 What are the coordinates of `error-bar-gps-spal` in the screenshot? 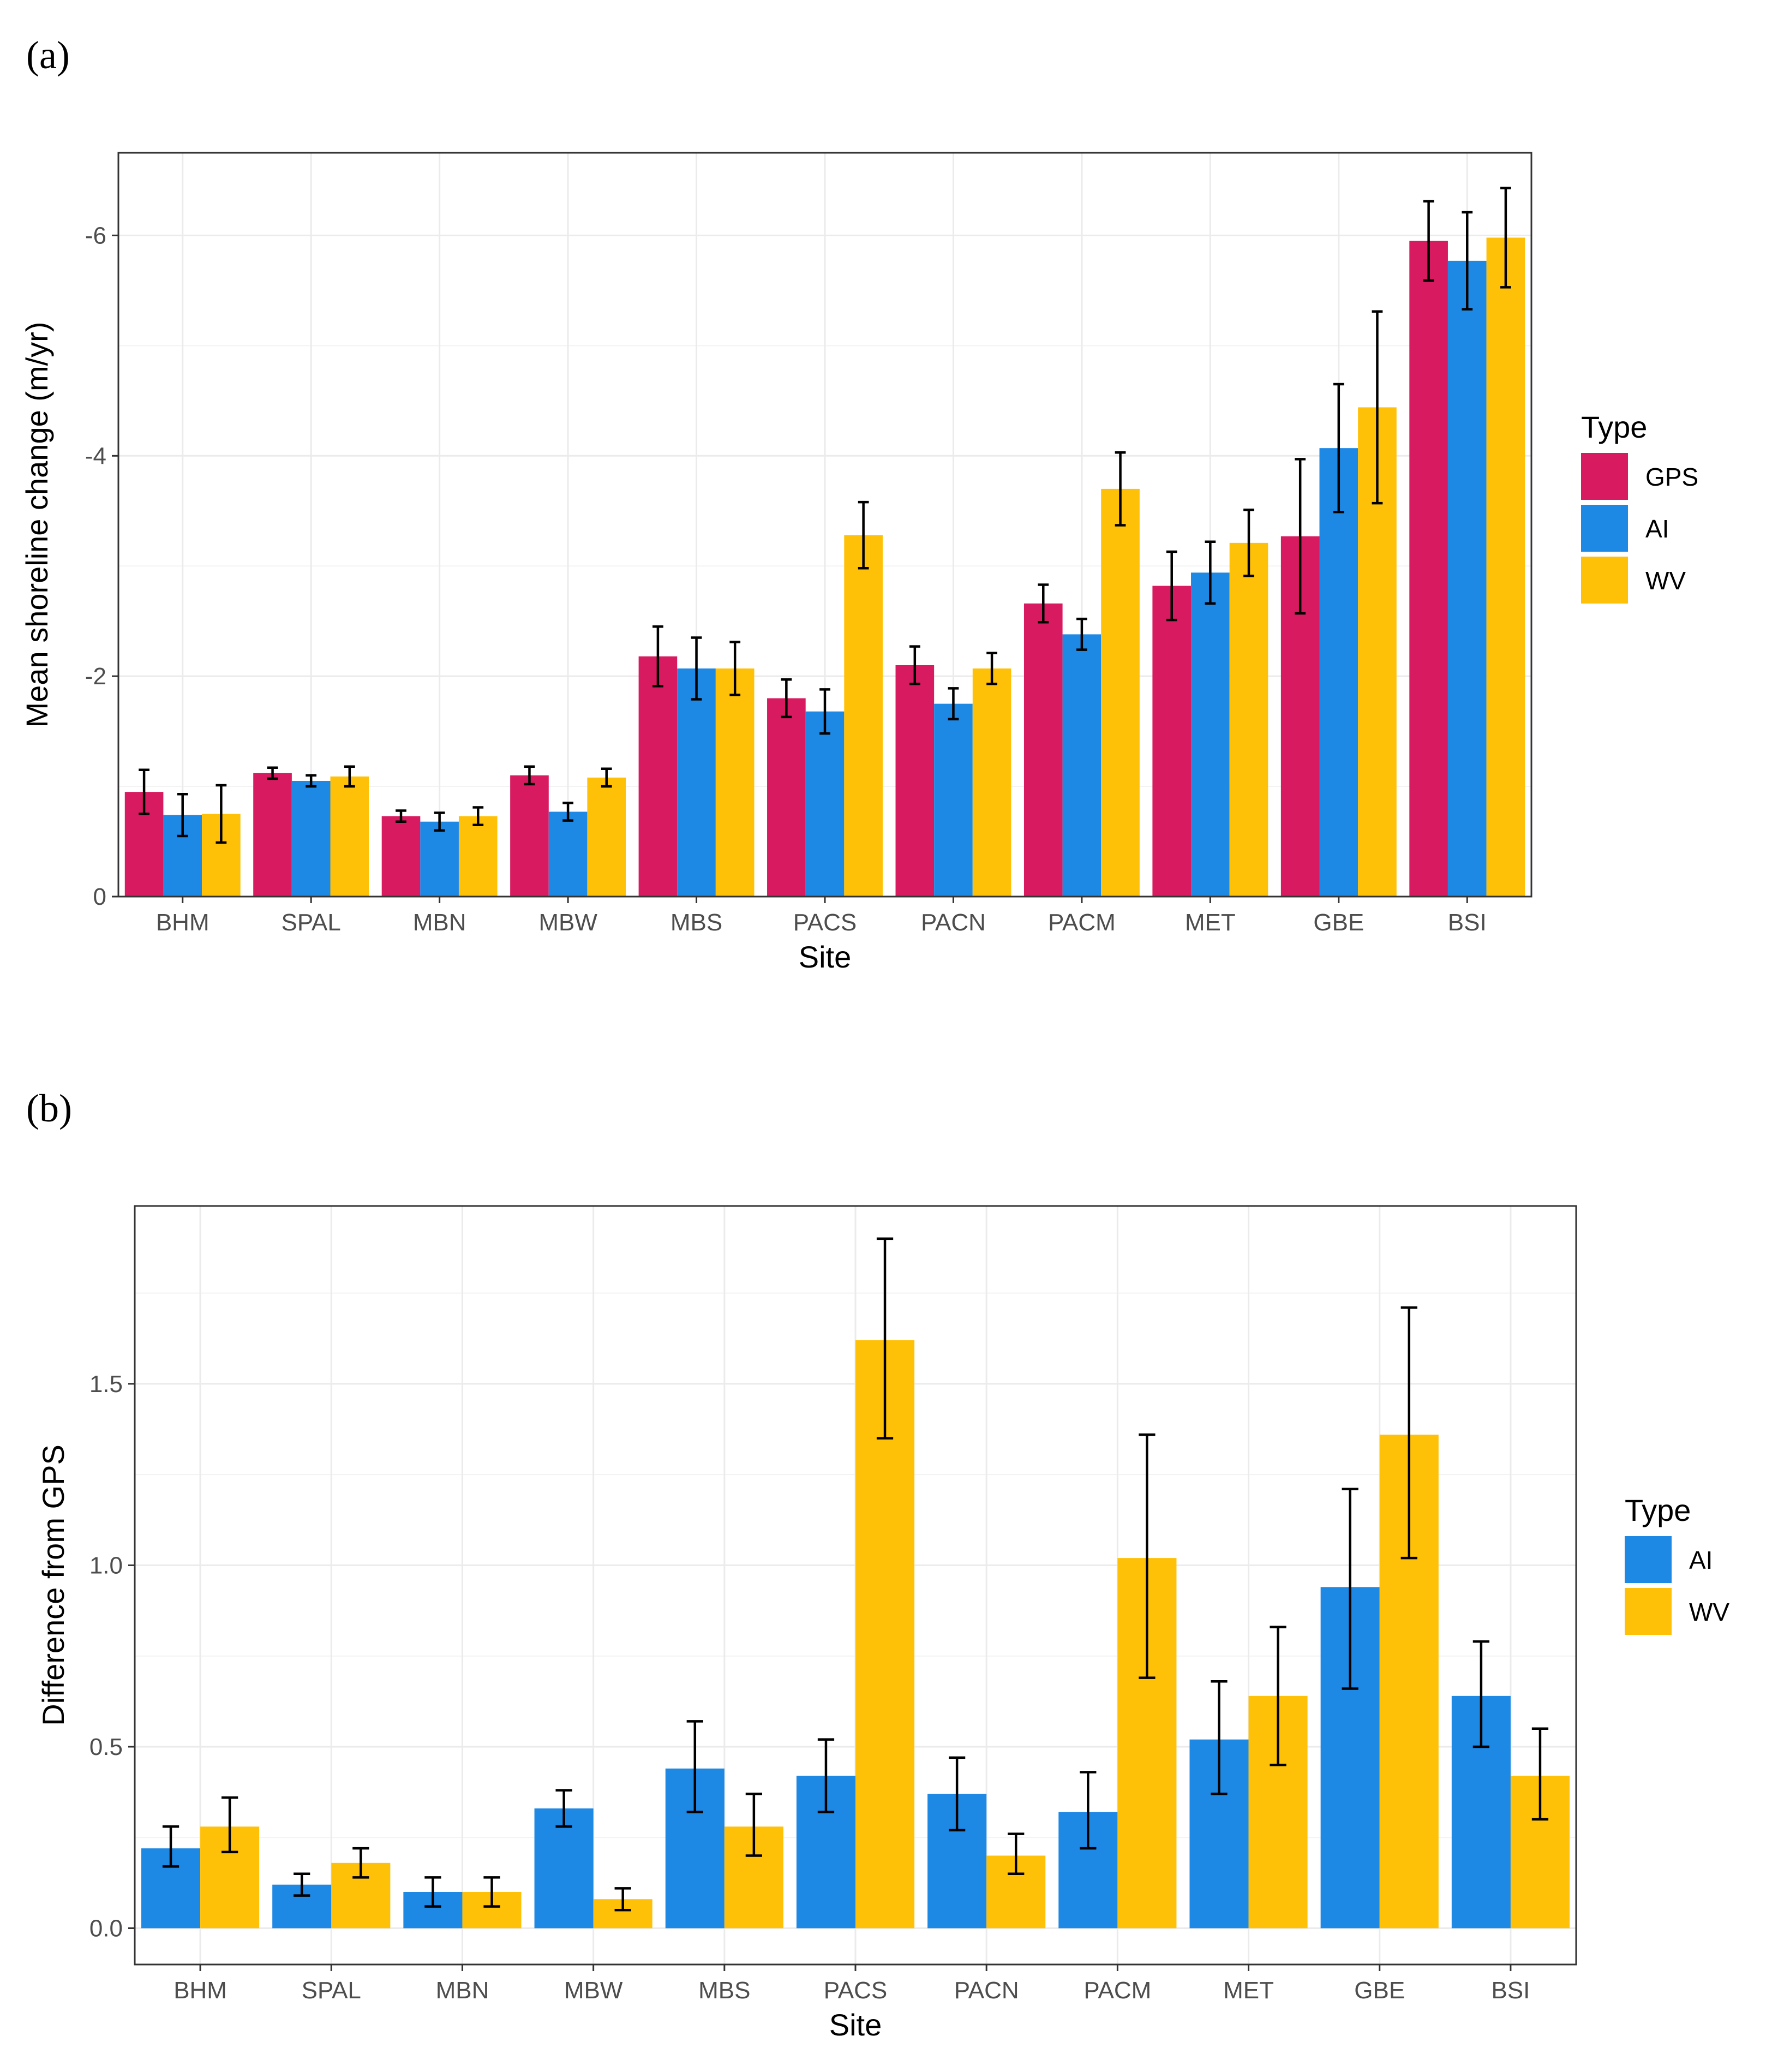 It's located at (272, 773).